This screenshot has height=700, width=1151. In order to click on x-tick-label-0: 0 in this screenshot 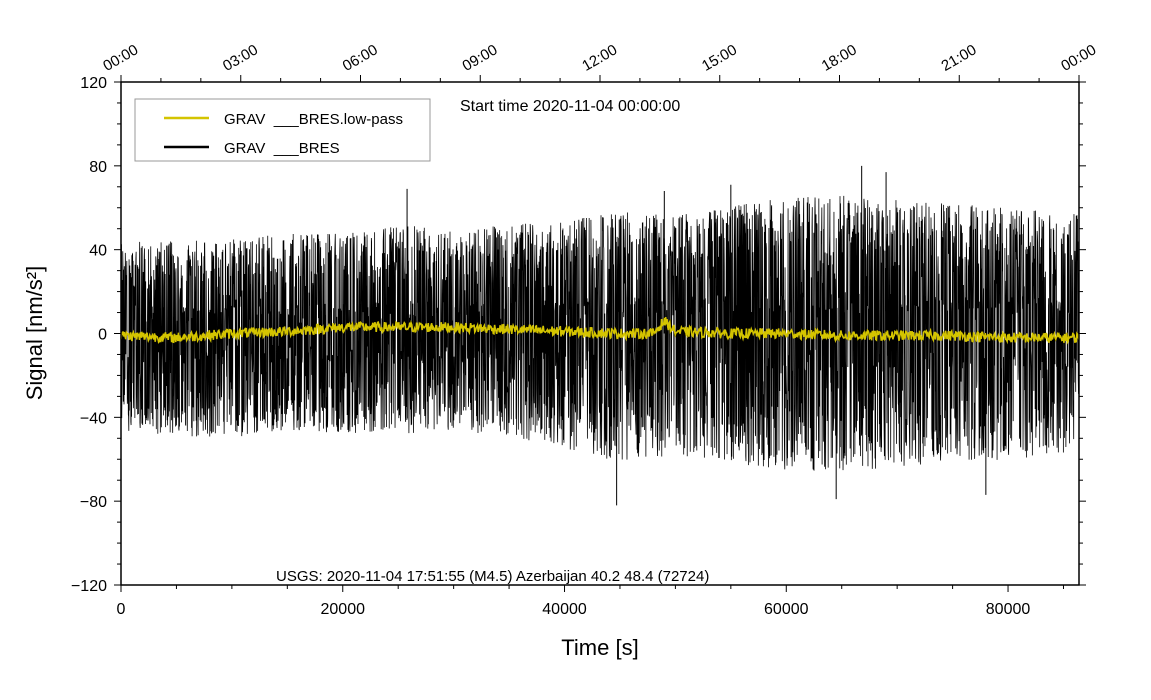, I will do `click(121, 609)`.